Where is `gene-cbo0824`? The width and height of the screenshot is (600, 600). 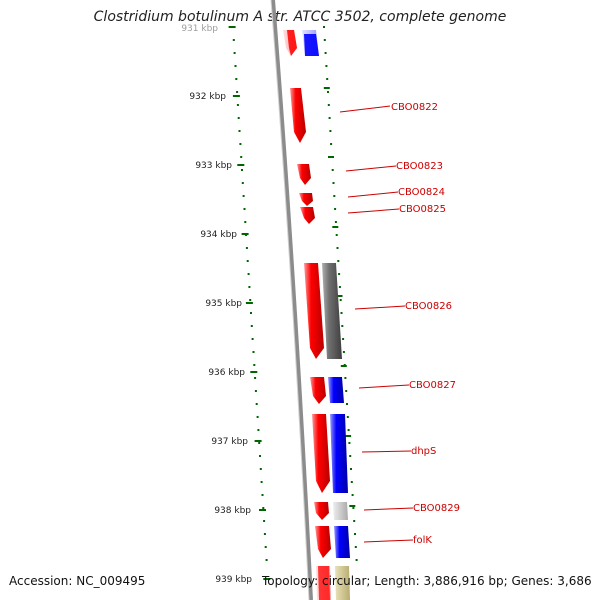
gene-cbo0824 is located at coordinates (306, 199).